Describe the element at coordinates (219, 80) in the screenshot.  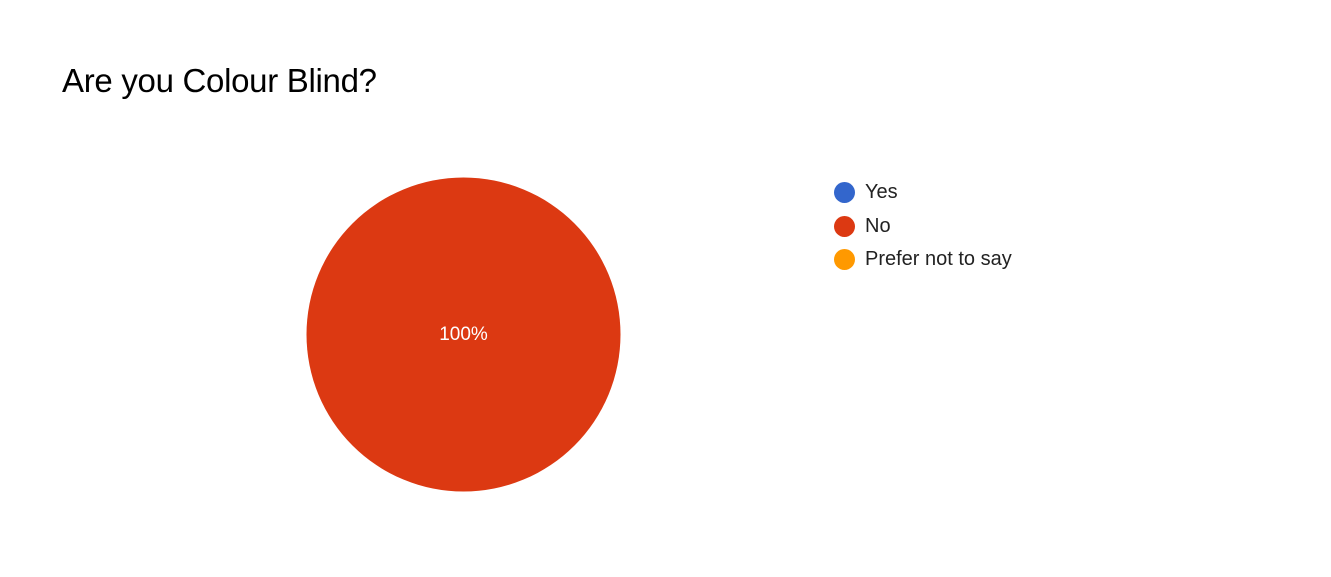
I see `chart-title: Are you Colour Blind?` at that location.